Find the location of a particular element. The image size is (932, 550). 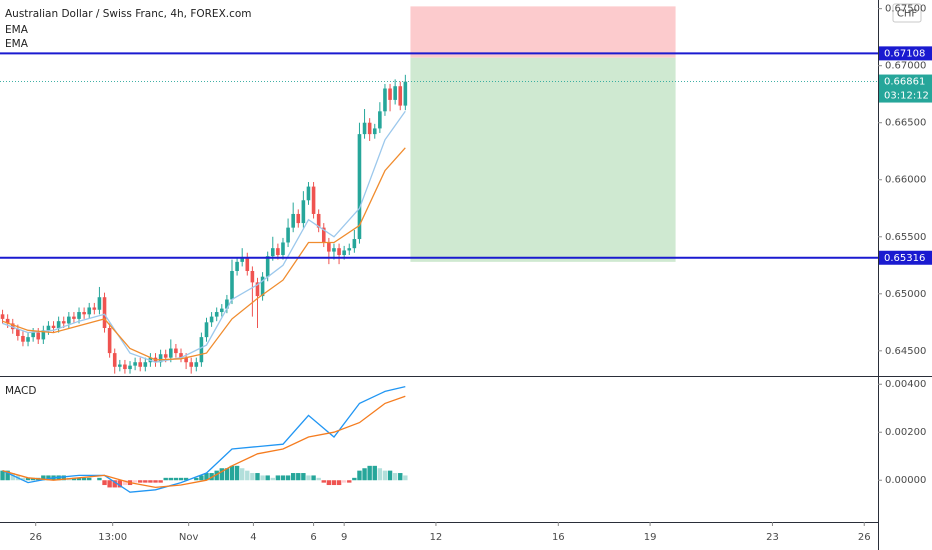

y-tick-label: 0.00000 is located at coordinates (905, 480).